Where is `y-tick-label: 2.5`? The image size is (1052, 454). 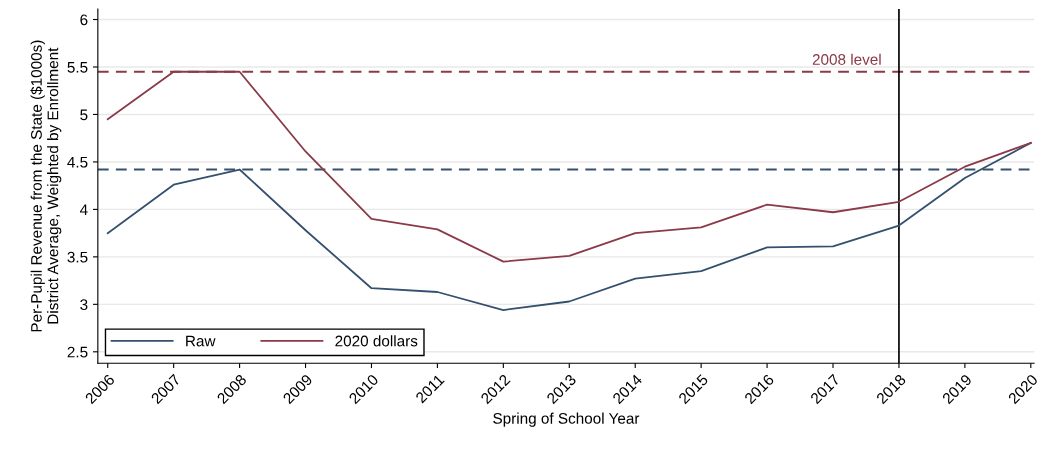
y-tick-label: 2.5 is located at coordinates (77, 352).